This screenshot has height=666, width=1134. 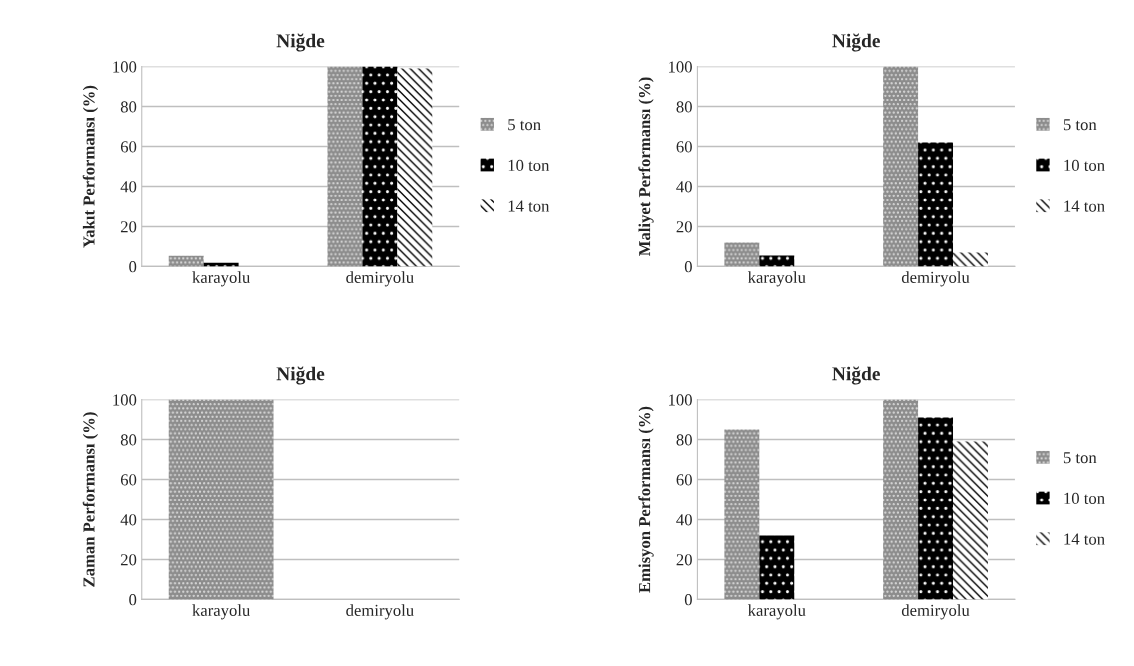 I want to click on y-axis-title: Yakıt Performansı (%), so click(x=90, y=166).